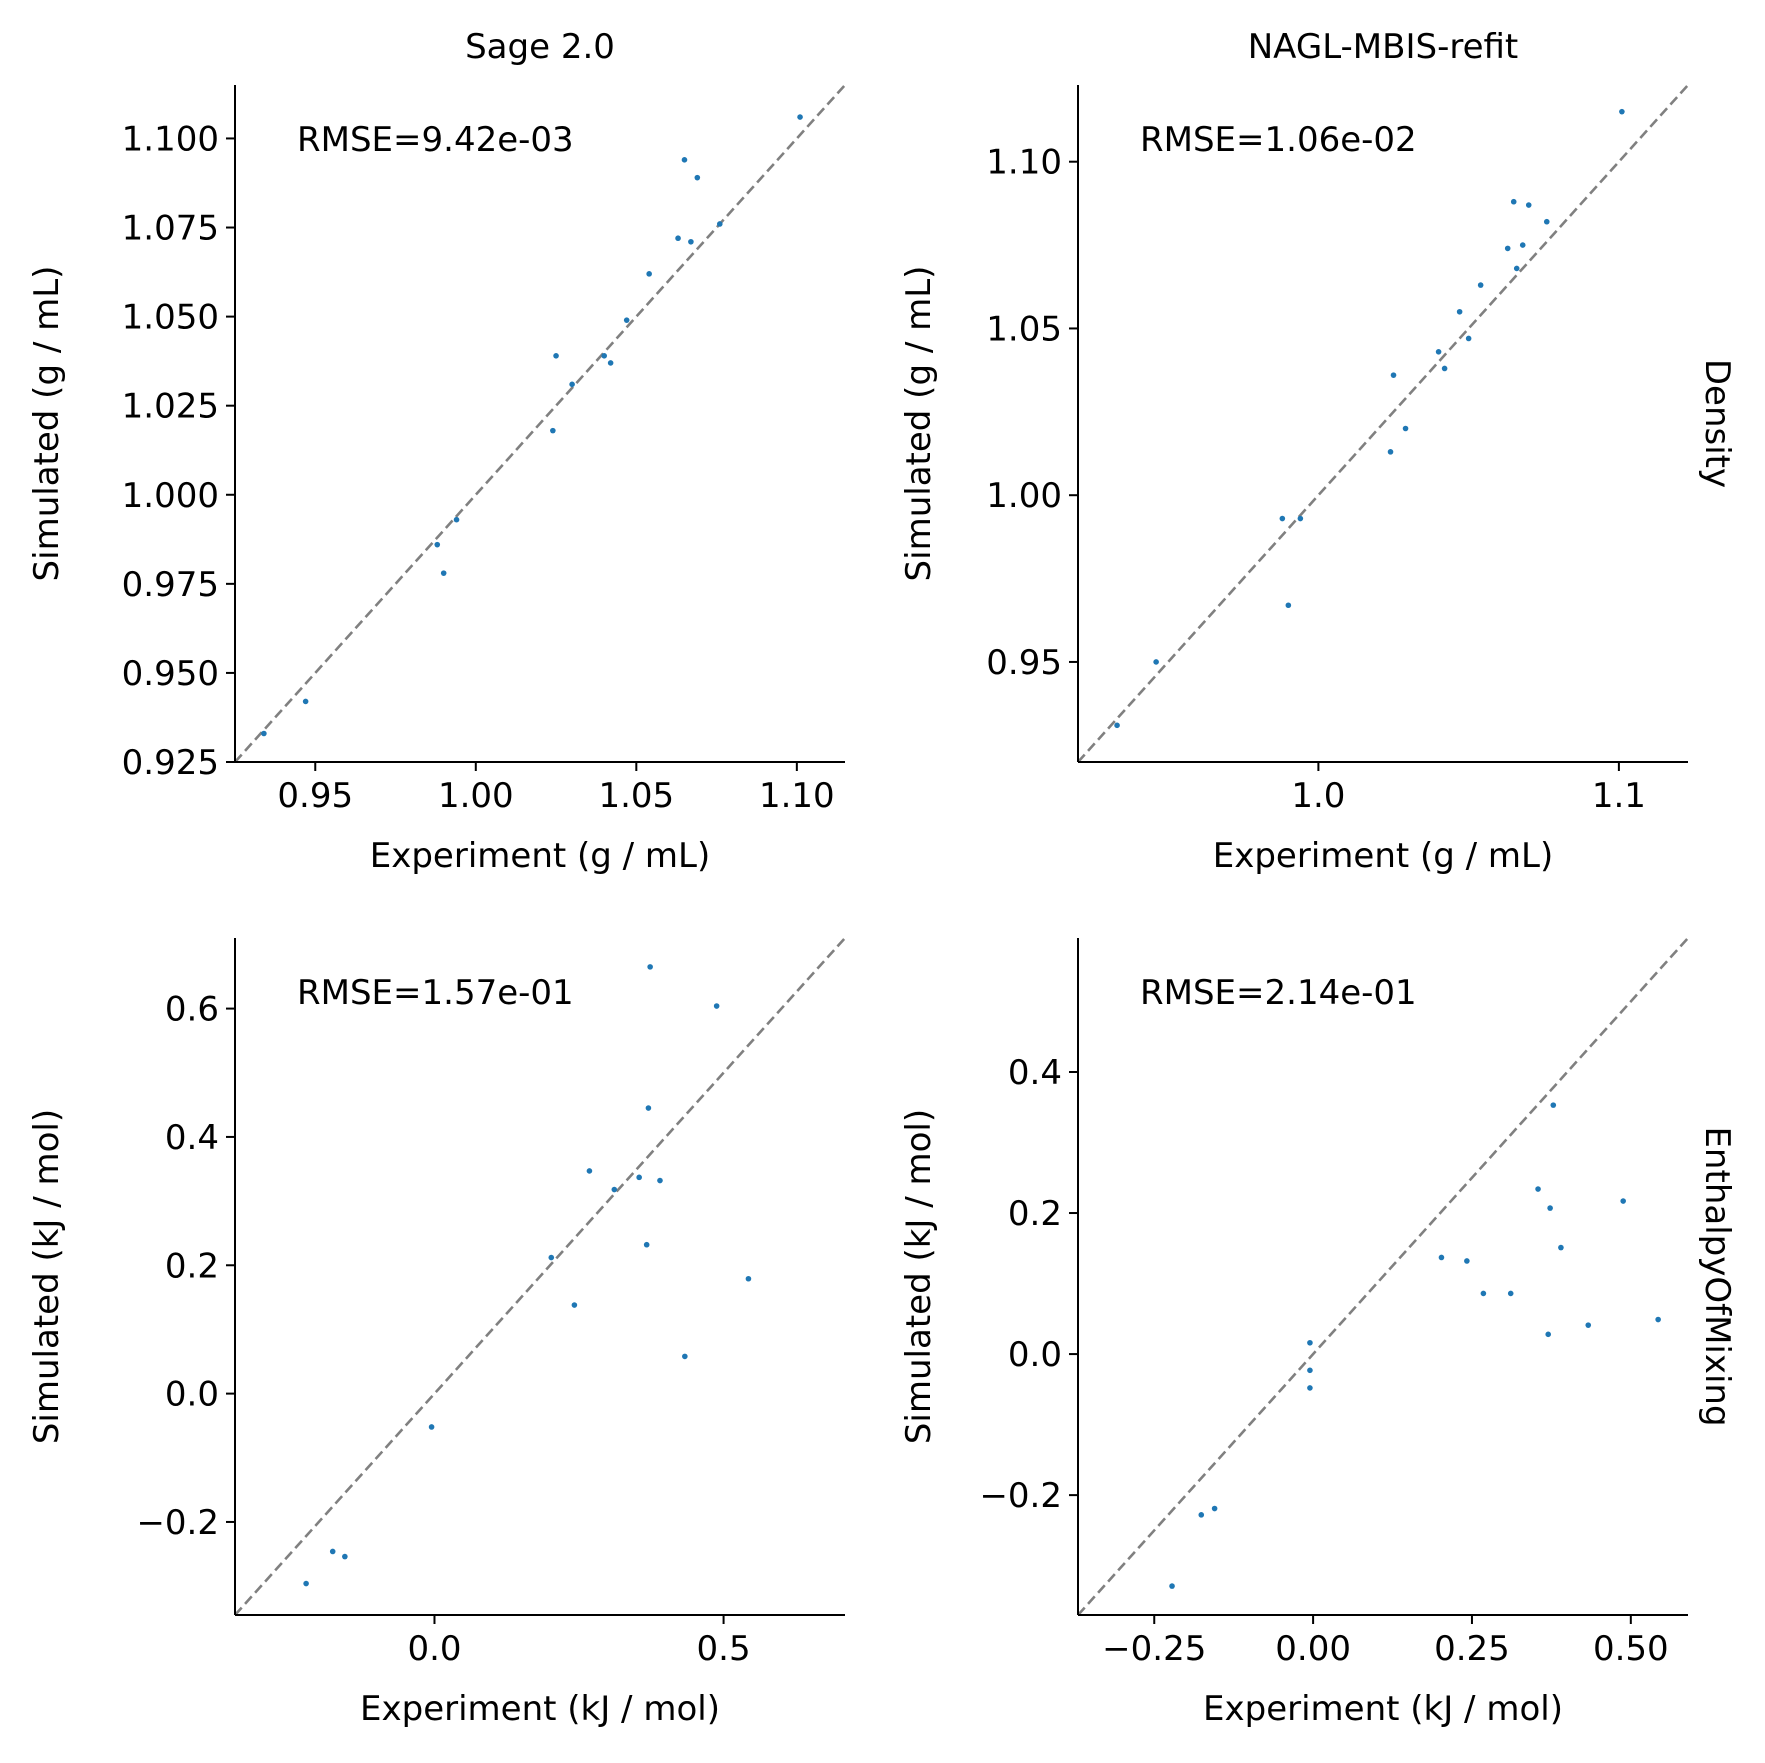 Image resolution: width=1765 pixels, height=1763 pixels. What do you see at coordinates (1619, 796) in the screenshot?
I see `x-tick-label: 1.1` at bounding box center [1619, 796].